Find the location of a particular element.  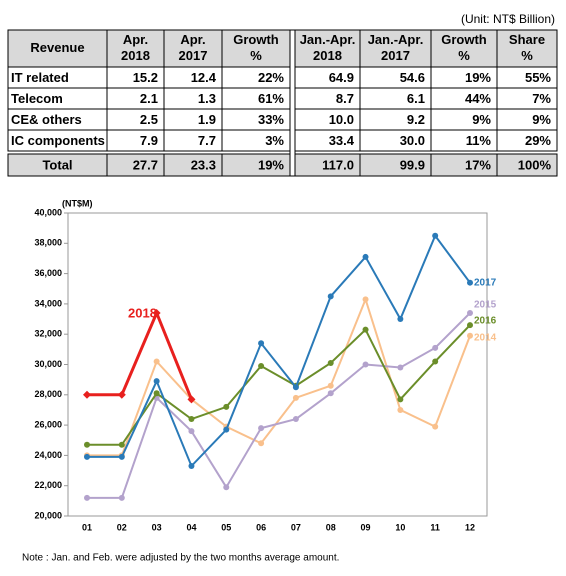

x-tick-label: 02 is located at coordinates (122, 527).